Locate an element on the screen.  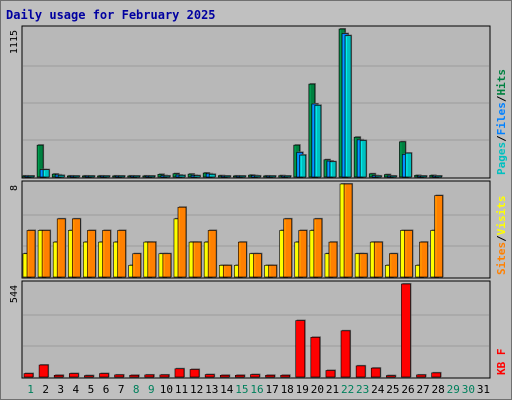
x-tick-label-day-5: 5 is located at coordinates (91, 389).